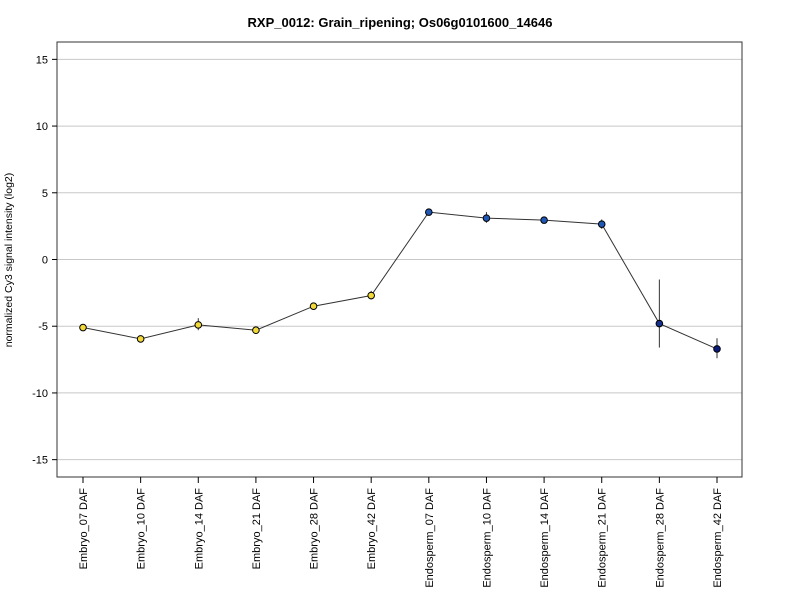 This screenshot has width=800, height=600. I want to click on x-tick-label: Embryo_42 DAF, so click(372, 529).